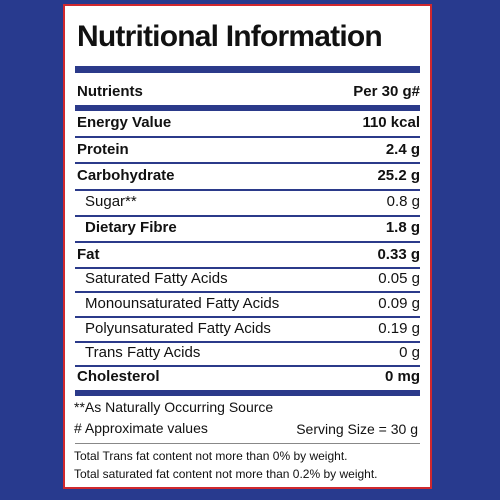 The height and width of the screenshot is (500, 500). I want to click on nutrients-header: Nutrients, so click(110, 91).